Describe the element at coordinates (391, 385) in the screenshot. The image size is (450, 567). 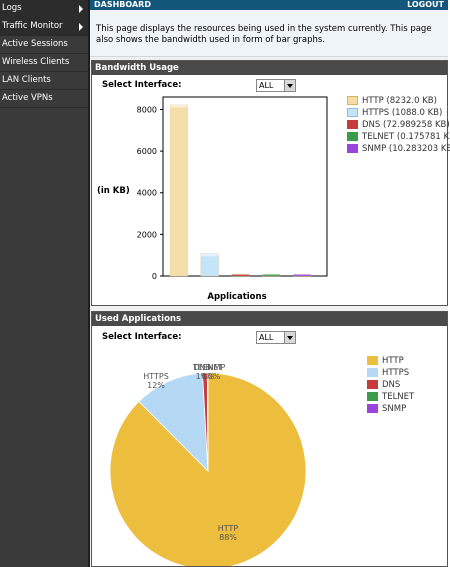
I see `legend-label: DNS` at that location.